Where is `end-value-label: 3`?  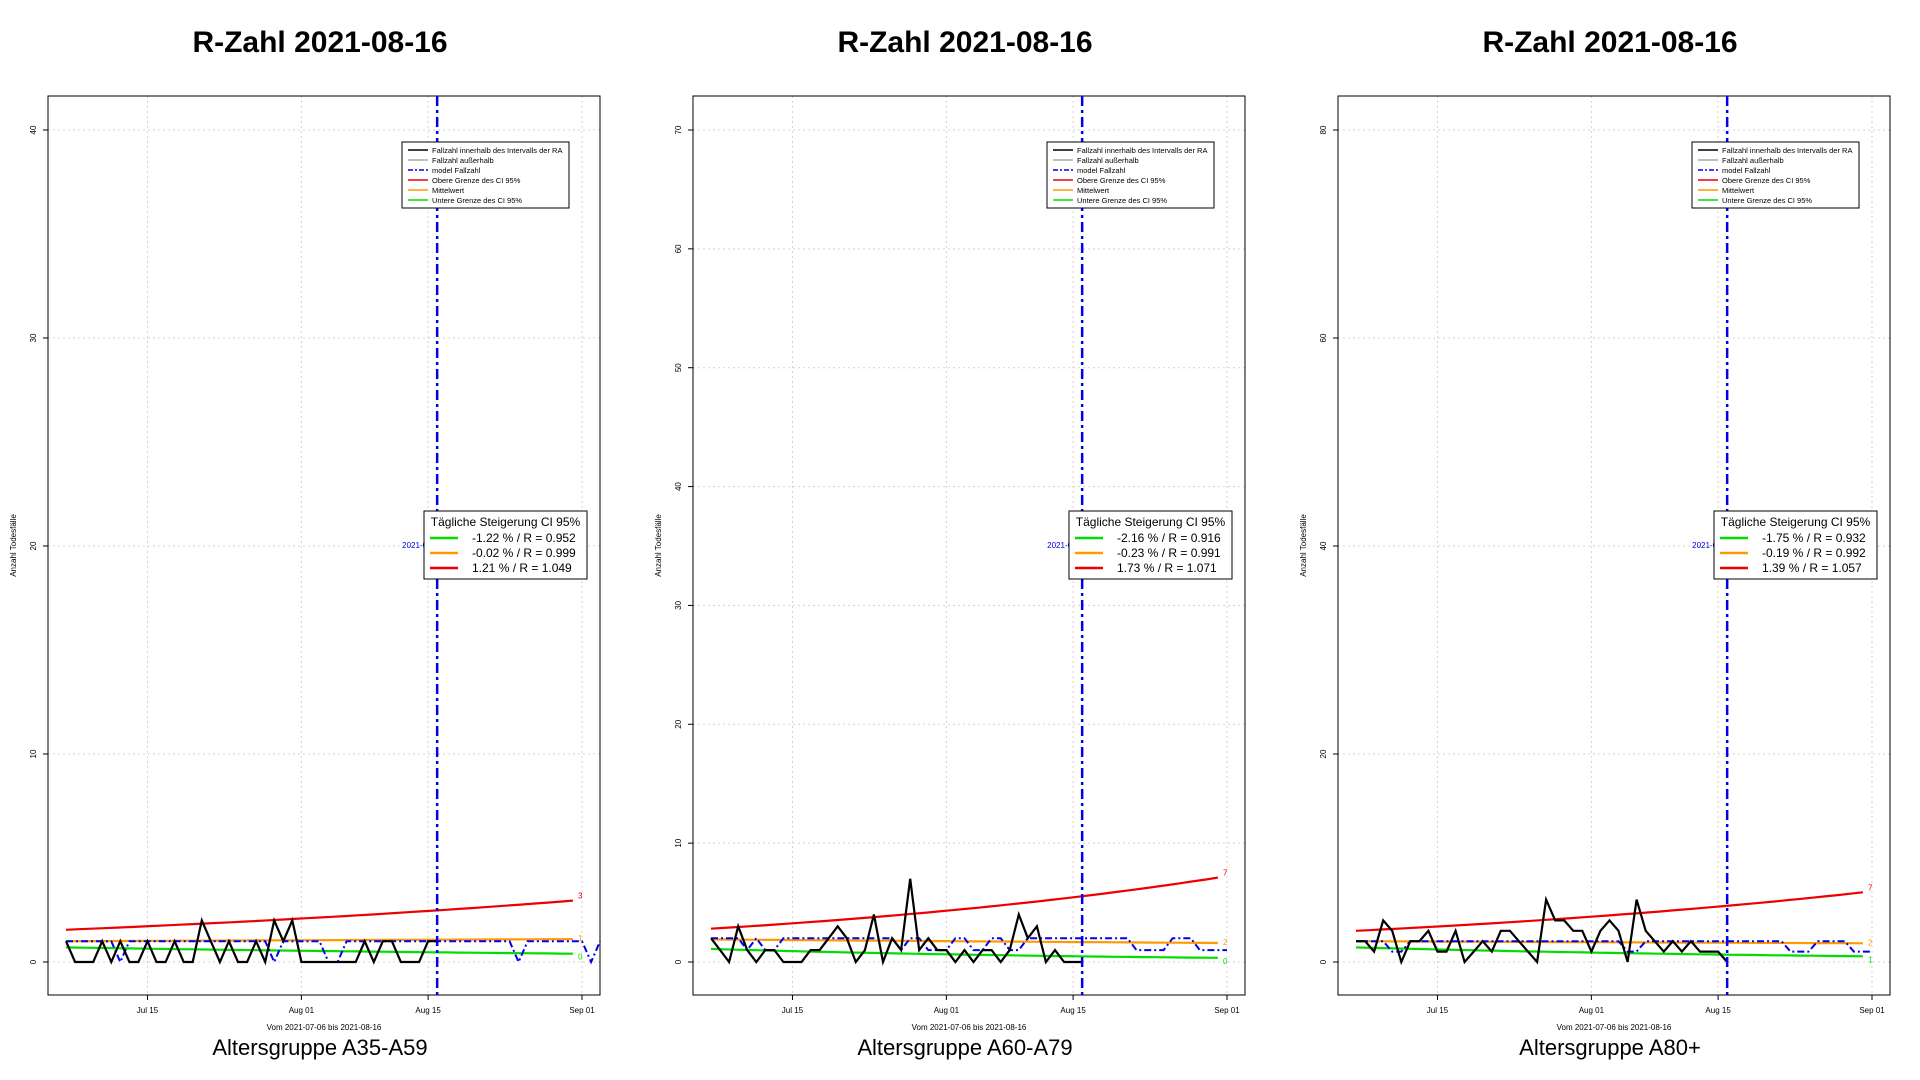 end-value-label: 3 is located at coordinates (580, 896).